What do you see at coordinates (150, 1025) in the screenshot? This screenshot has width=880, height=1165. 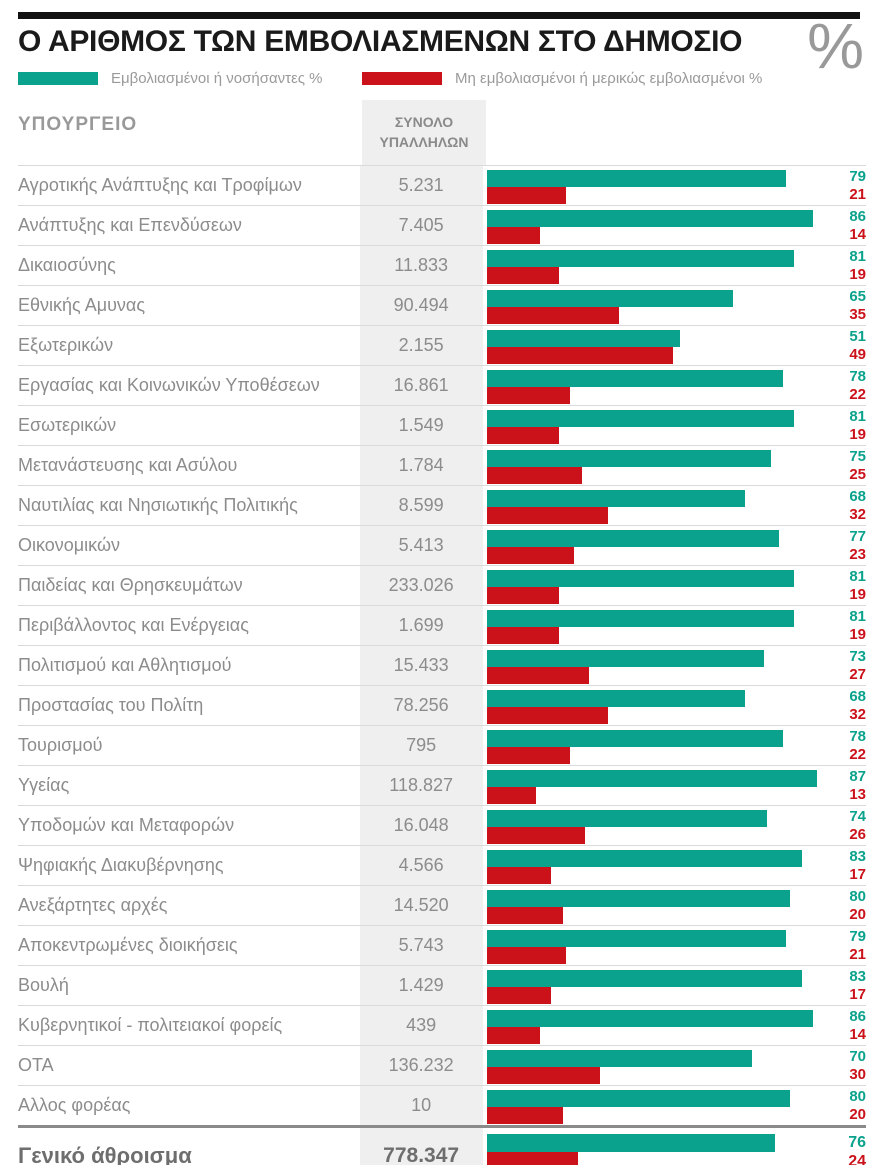 I see `ministry-name: Κυβερνητικοί - πολιτειακοί φορείς` at bounding box center [150, 1025].